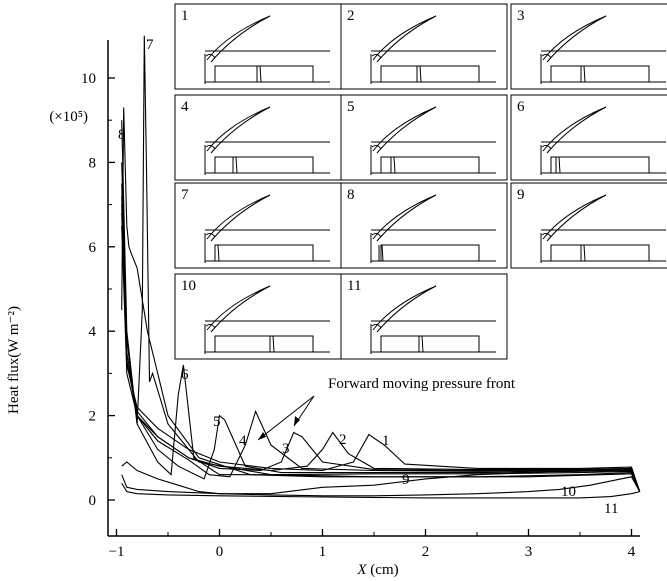 This screenshot has height=581, width=667. I want to click on series-label-7: 7, so click(150, 45).